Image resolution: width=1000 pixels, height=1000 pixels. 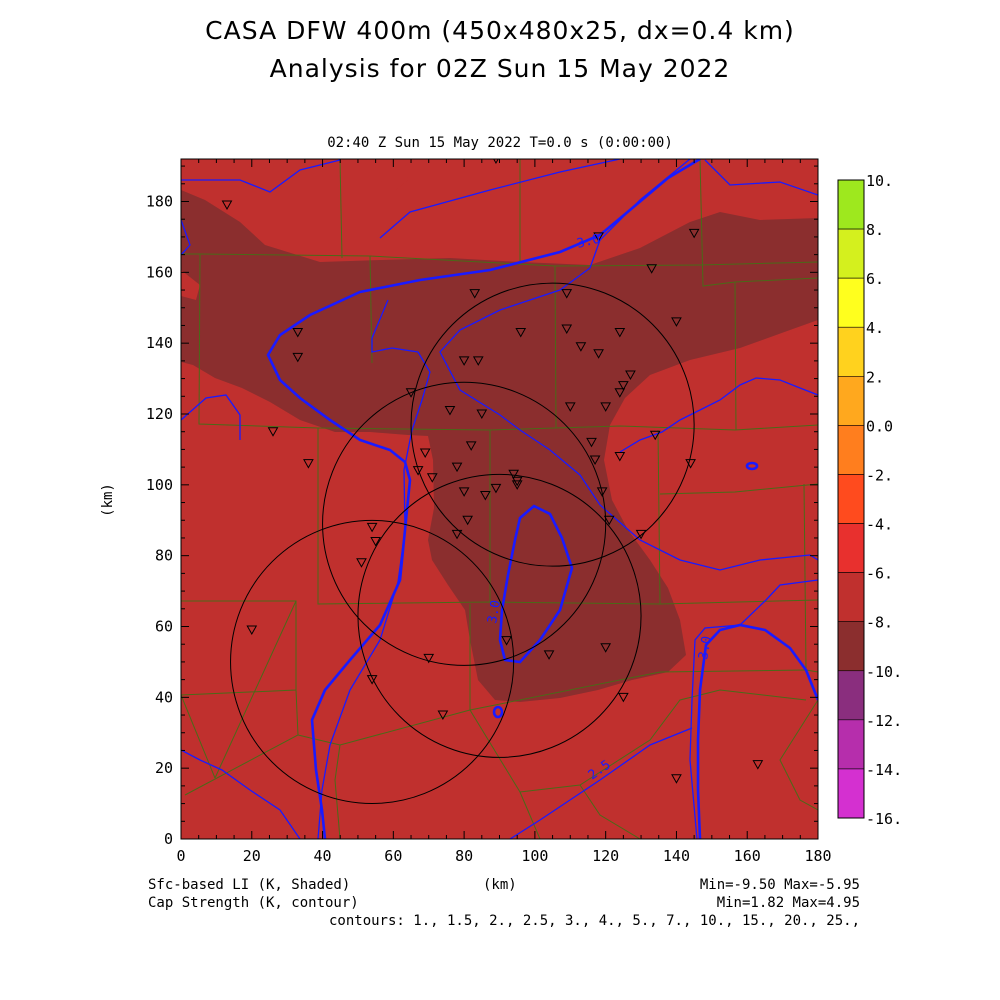 I want to click on y-axis-label: (km), so click(x=108, y=500).